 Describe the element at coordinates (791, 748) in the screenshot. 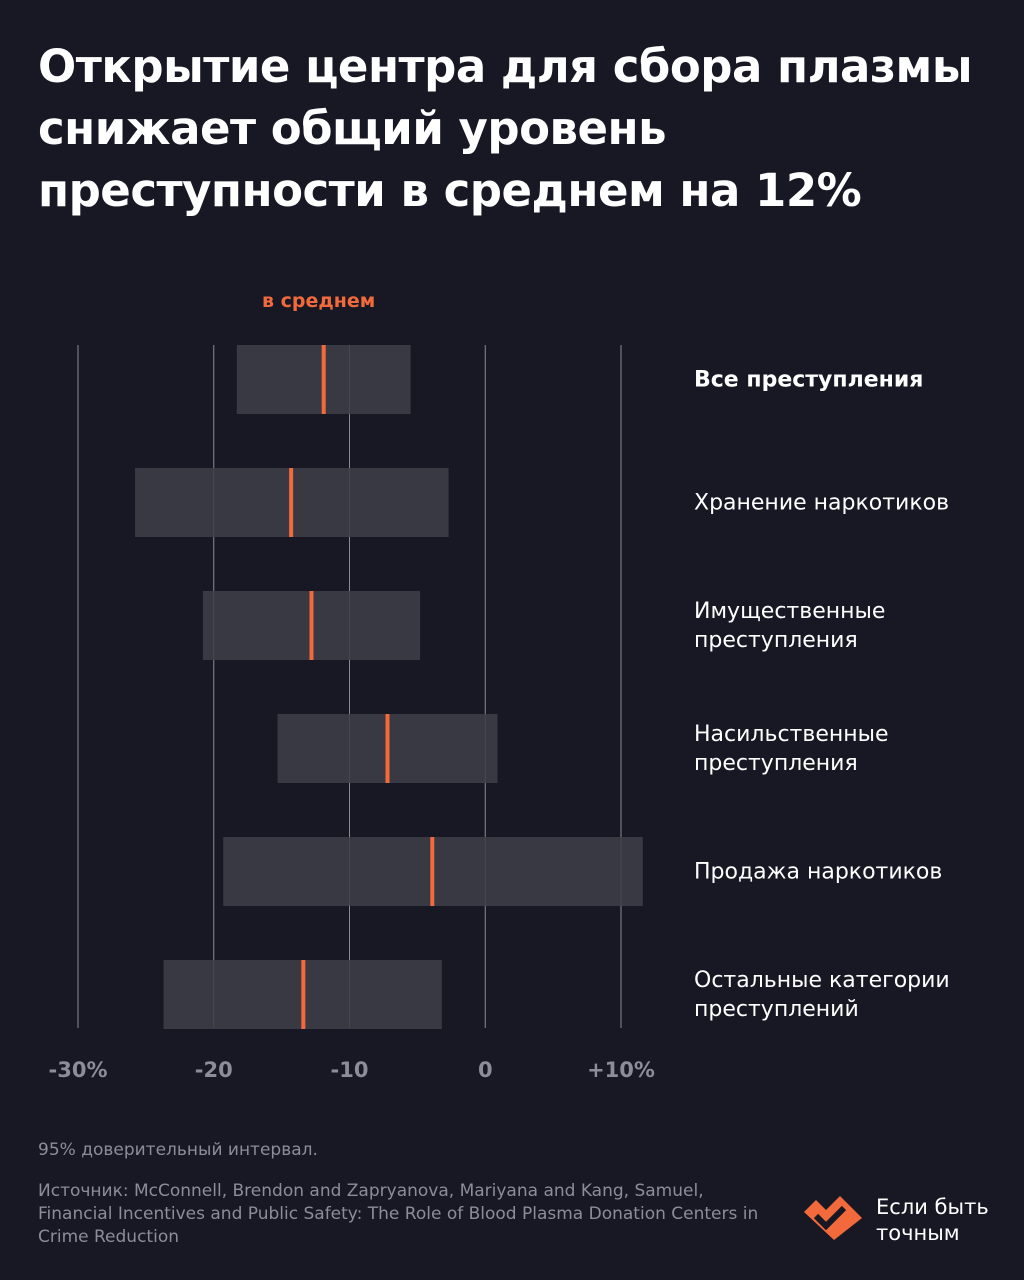

I see `category-label: Насильственные преступления` at that location.